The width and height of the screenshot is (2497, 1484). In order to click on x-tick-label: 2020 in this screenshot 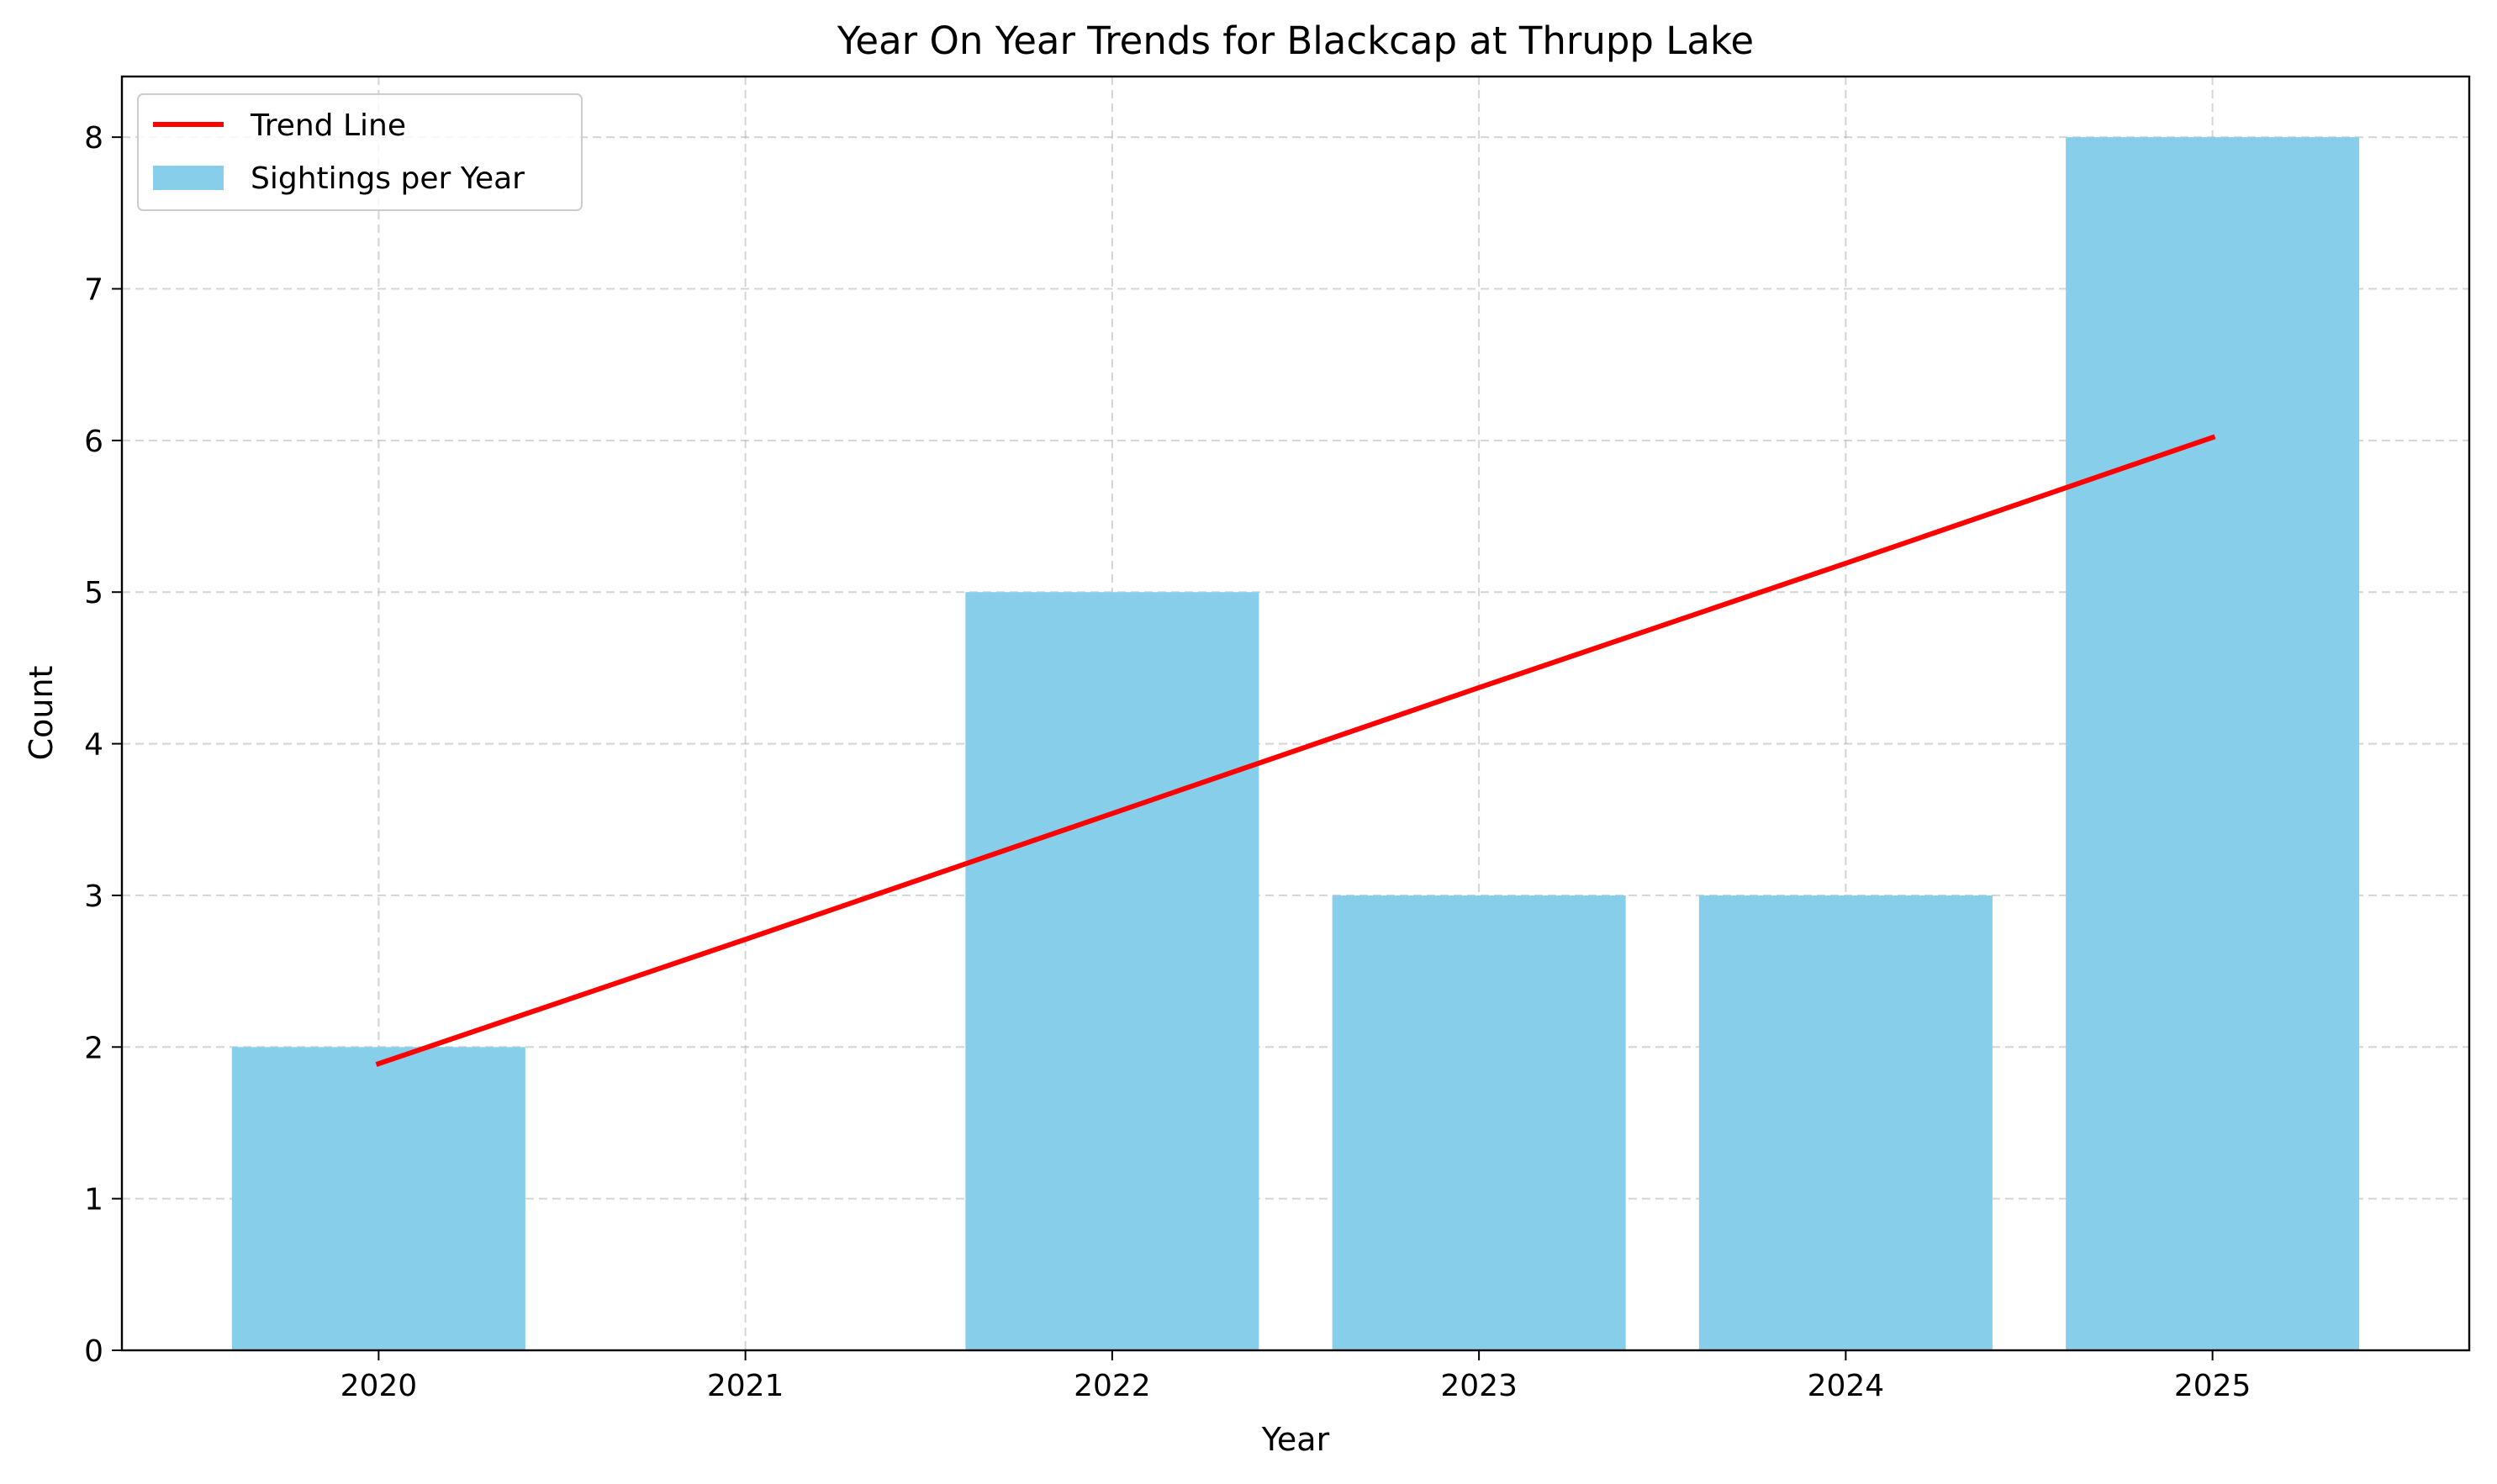, I will do `click(379, 1386)`.